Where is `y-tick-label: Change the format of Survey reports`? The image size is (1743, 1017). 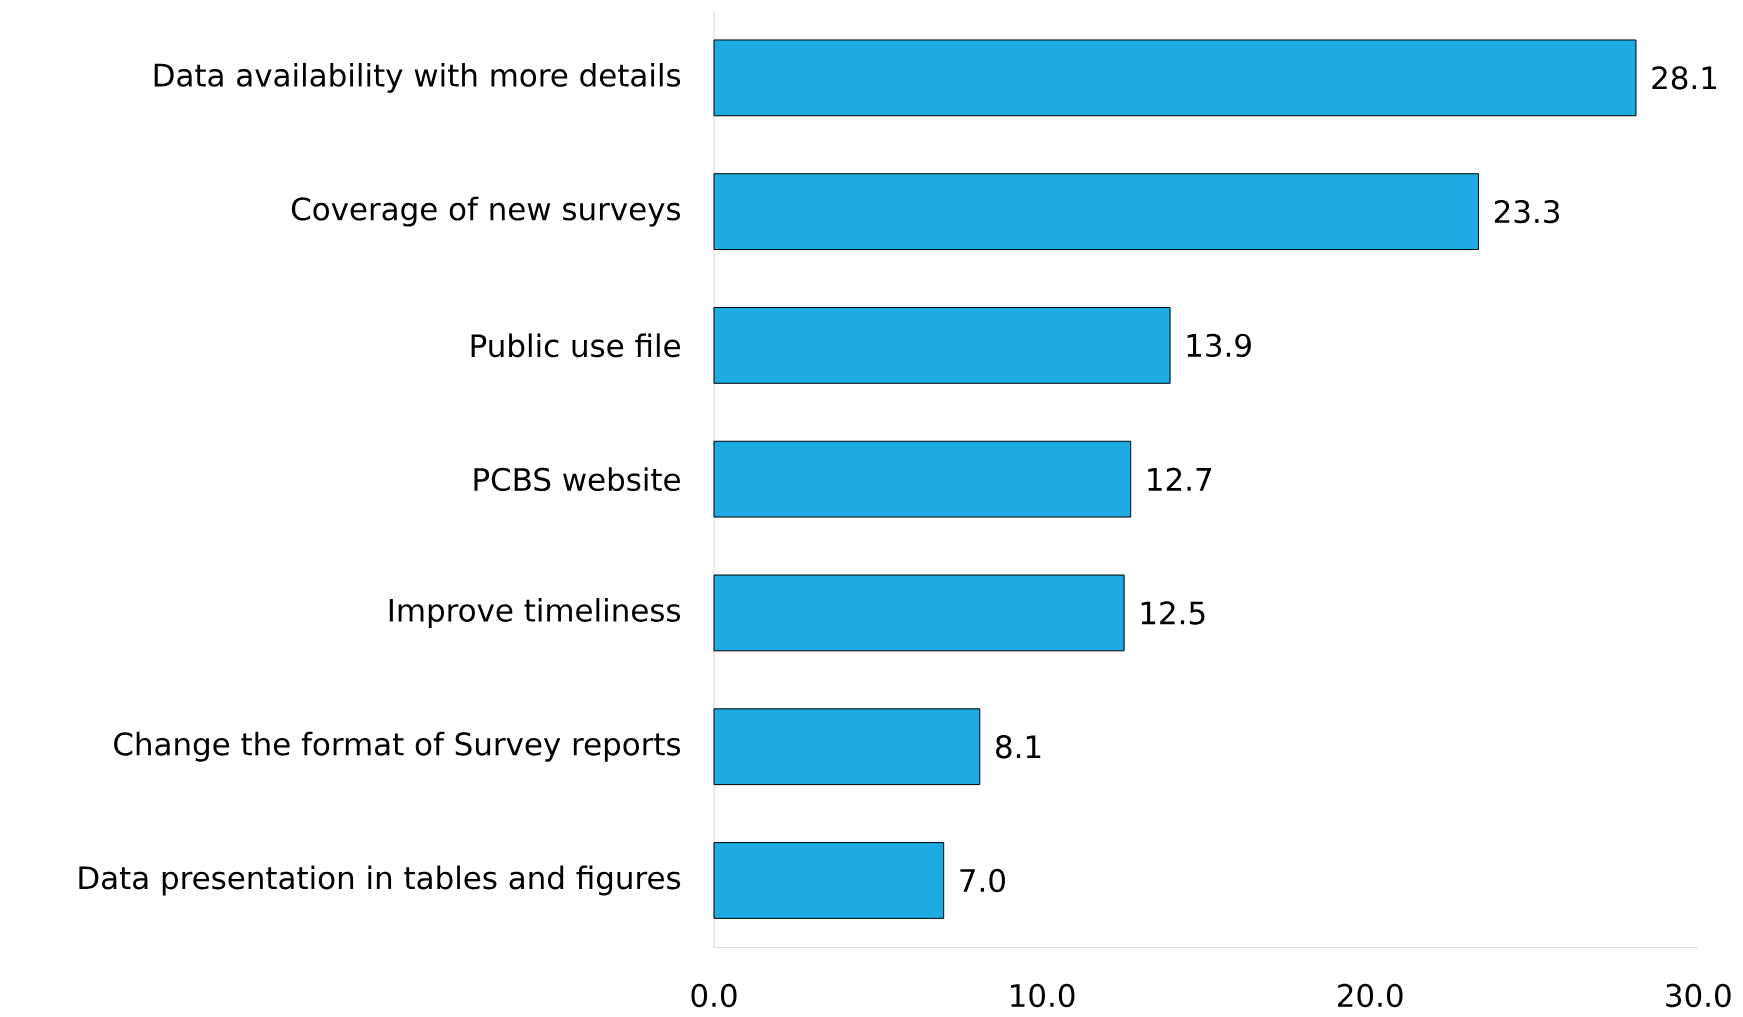
y-tick-label: Change the format of Survey reports is located at coordinates (397, 746).